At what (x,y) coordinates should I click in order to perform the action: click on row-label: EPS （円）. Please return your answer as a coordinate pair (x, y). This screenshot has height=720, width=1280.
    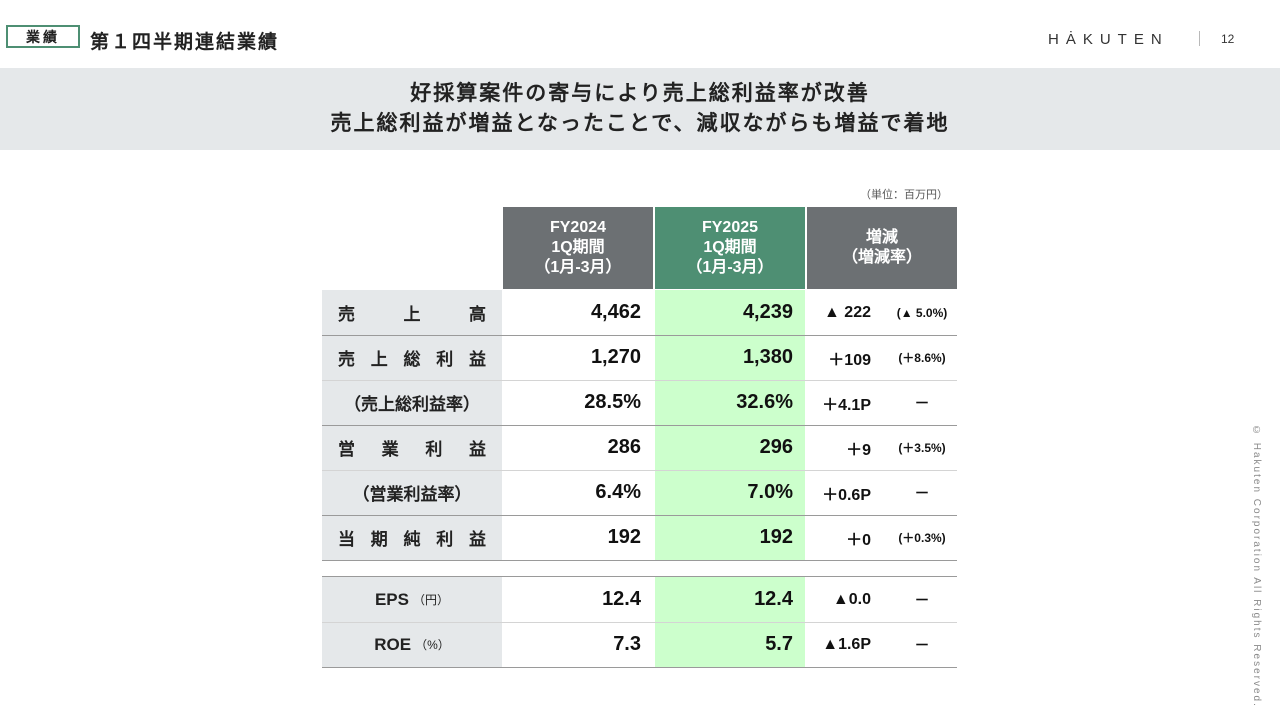
    Looking at the image, I should click on (412, 599).